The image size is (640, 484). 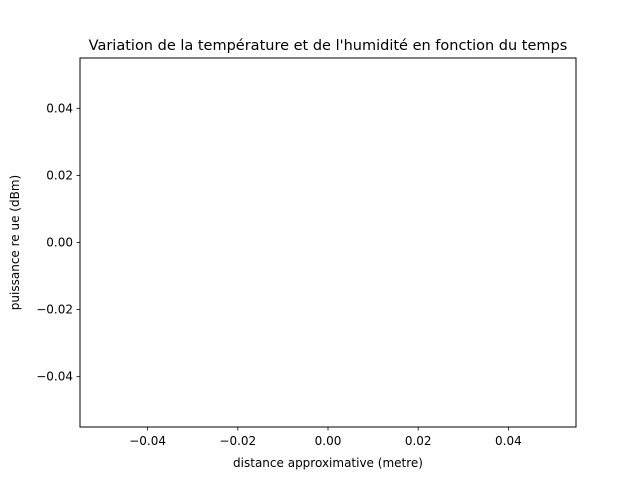 What do you see at coordinates (328, 463) in the screenshot?
I see `x-axis-label: distance approximative (metre)` at bounding box center [328, 463].